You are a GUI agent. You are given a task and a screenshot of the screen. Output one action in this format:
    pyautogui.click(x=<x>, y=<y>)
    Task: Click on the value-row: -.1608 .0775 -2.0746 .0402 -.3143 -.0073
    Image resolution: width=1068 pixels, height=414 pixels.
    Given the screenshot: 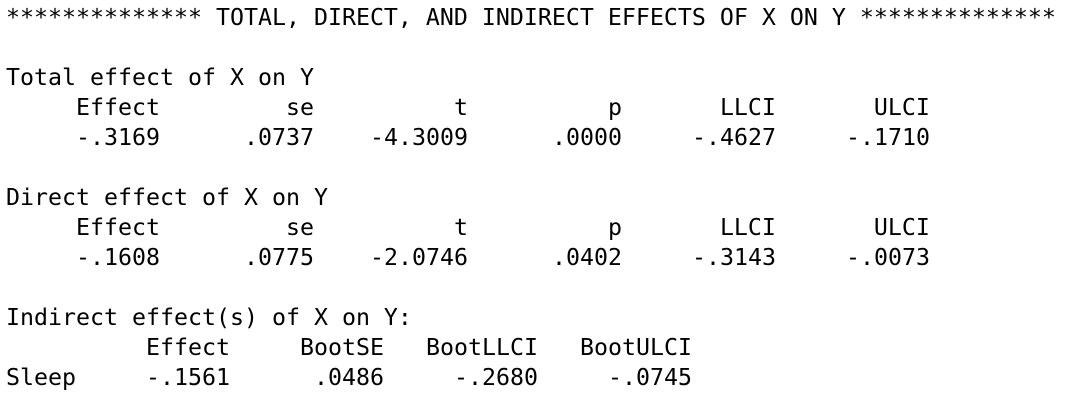 What is the action you would take?
    pyautogui.click(x=537, y=258)
    